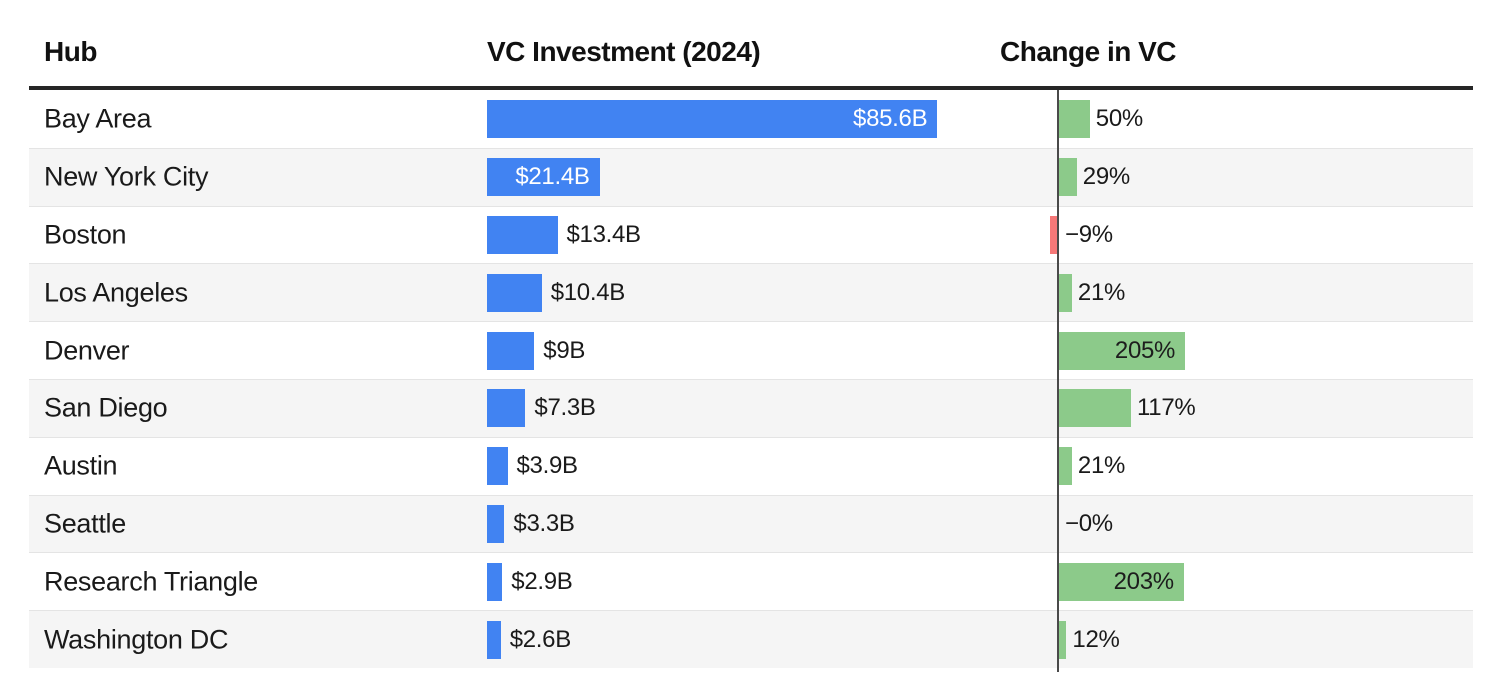 The width and height of the screenshot is (1502, 694). What do you see at coordinates (258, 466) in the screenshot?
I see `hub-cell: Austin` at bounding box center [258, 466].